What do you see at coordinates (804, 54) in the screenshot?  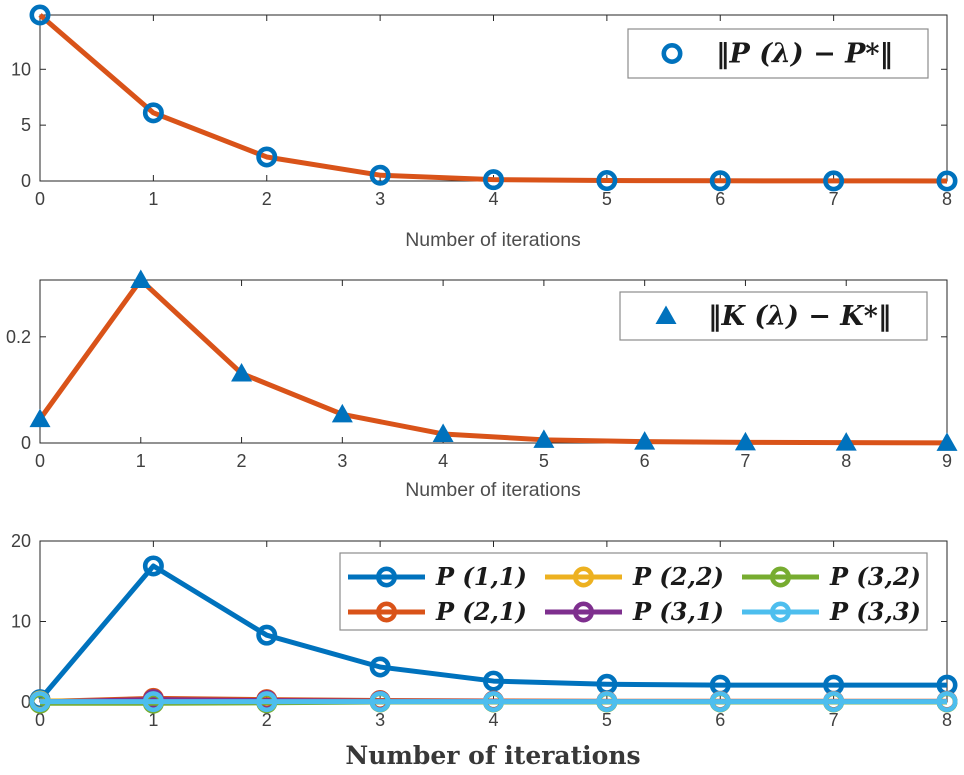 I see `legend-label: ‖P (λ) − P*‖` at bounding box center [804, 54].